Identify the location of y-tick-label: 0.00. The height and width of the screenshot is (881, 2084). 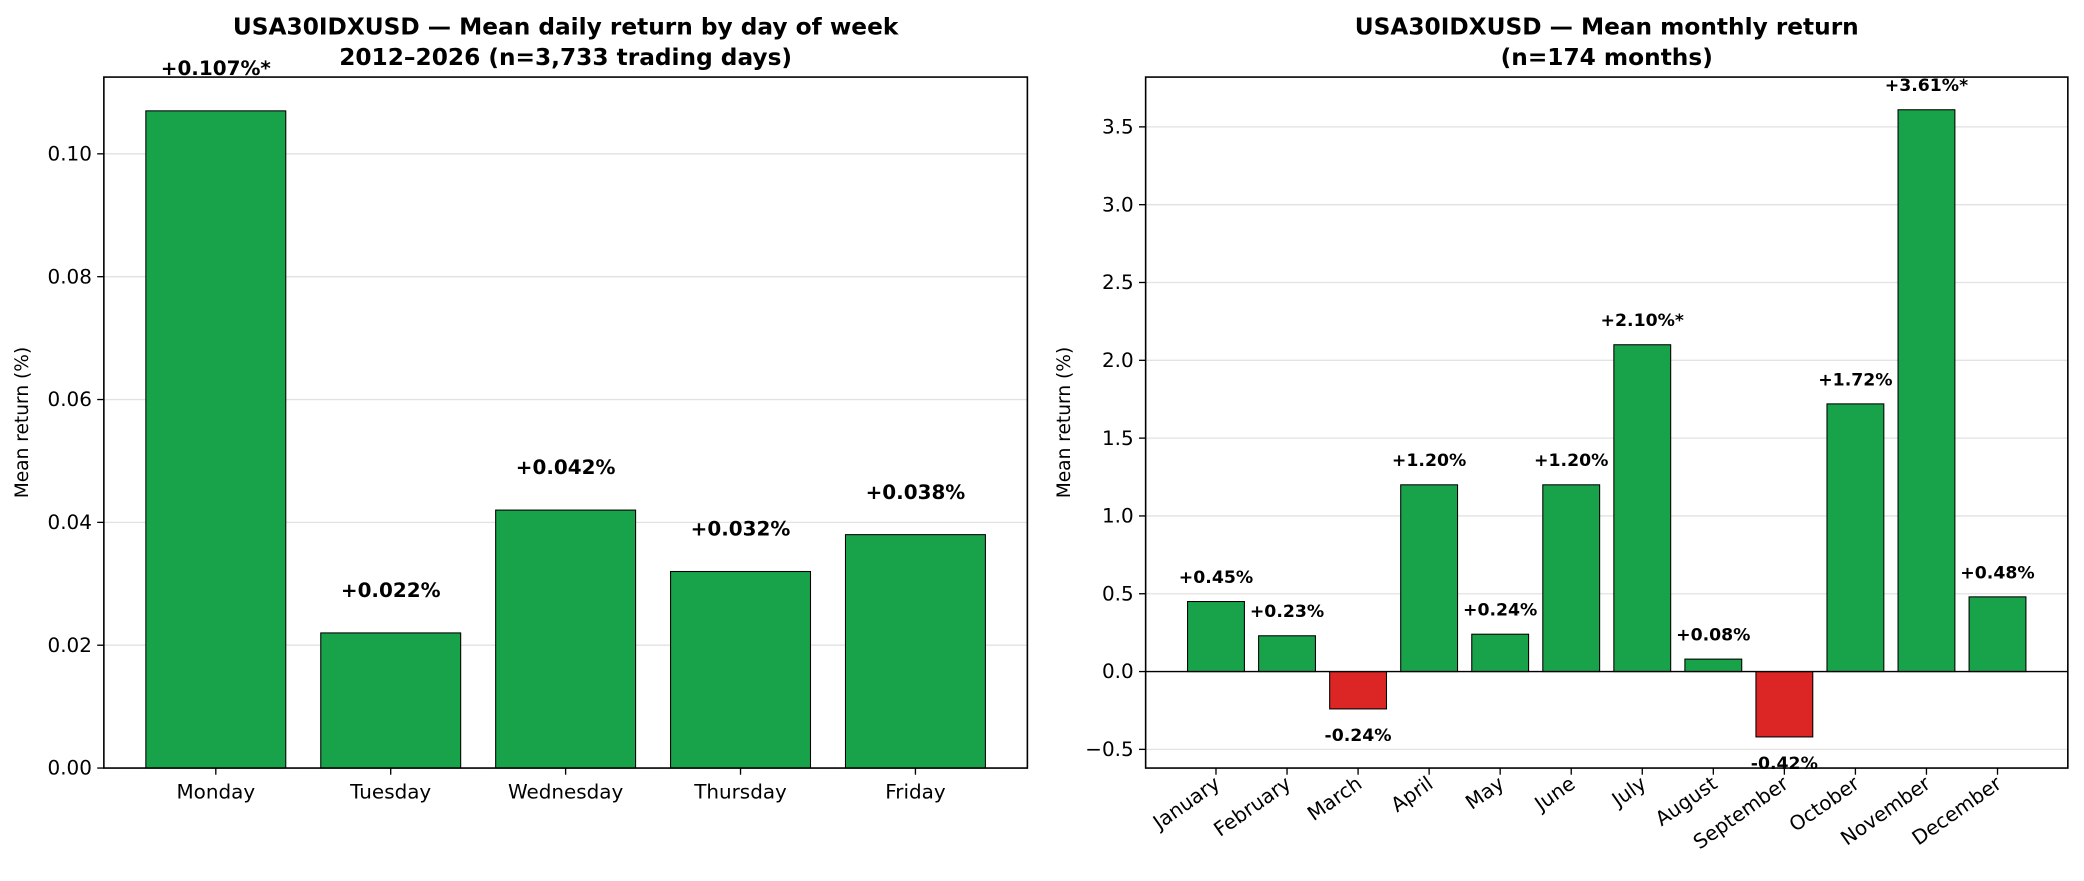
(70, 768).